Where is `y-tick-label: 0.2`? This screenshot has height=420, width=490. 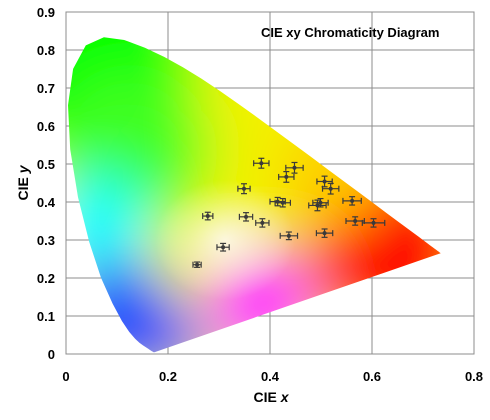 y-tick-label: 0.2 is located at coordinates (46, 278).